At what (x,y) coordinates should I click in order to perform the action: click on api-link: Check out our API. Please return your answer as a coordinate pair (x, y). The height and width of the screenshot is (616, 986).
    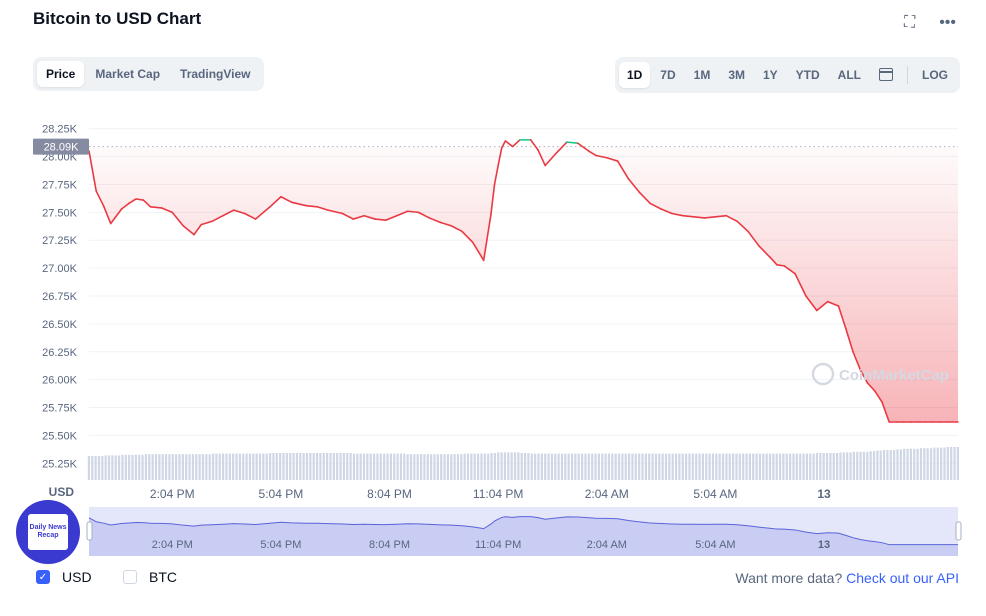
    Looking at the image, I should click on (902, 578).